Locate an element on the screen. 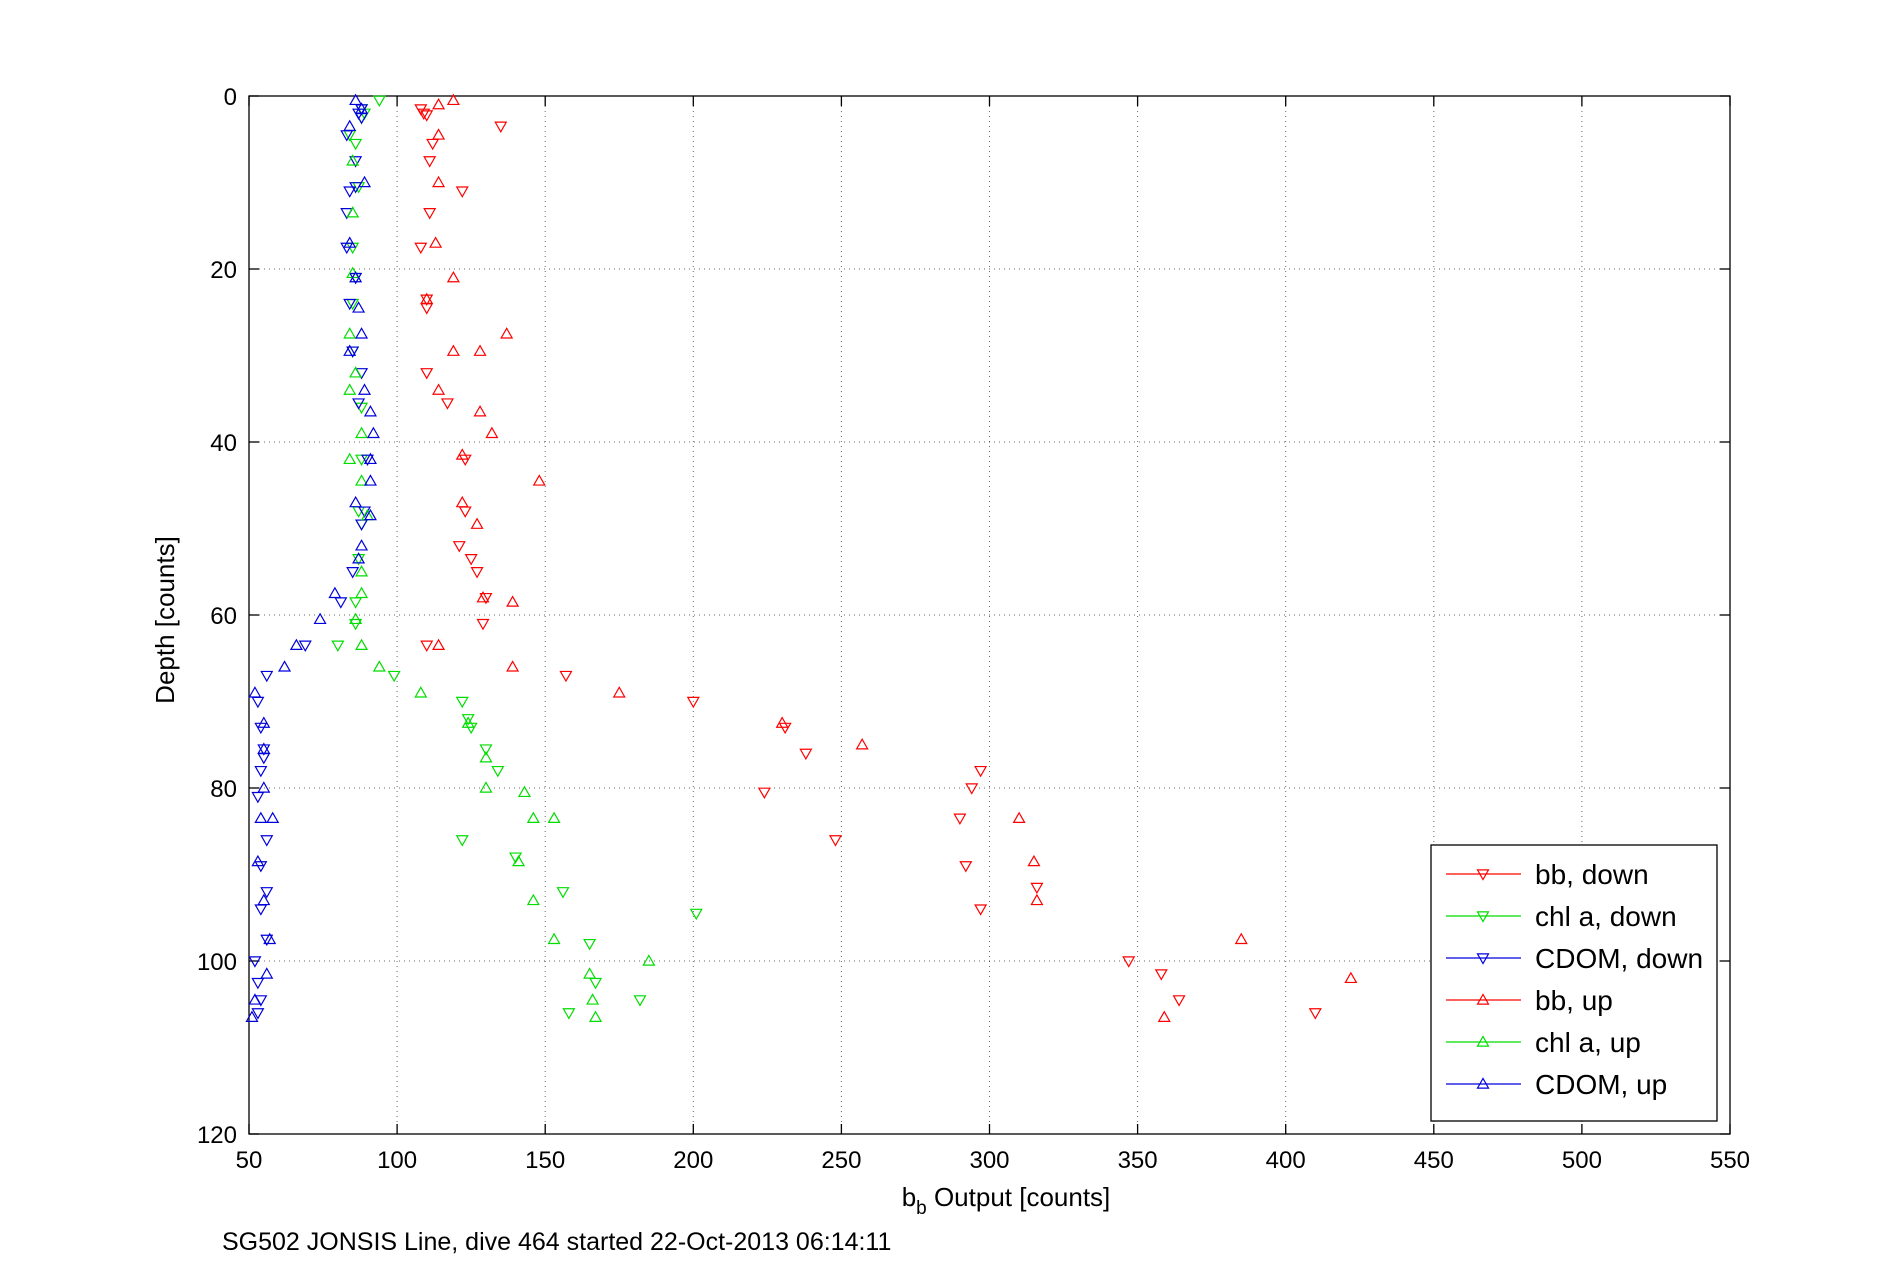  x-tick-label: 450 is located at coordinates (1434, 1160).